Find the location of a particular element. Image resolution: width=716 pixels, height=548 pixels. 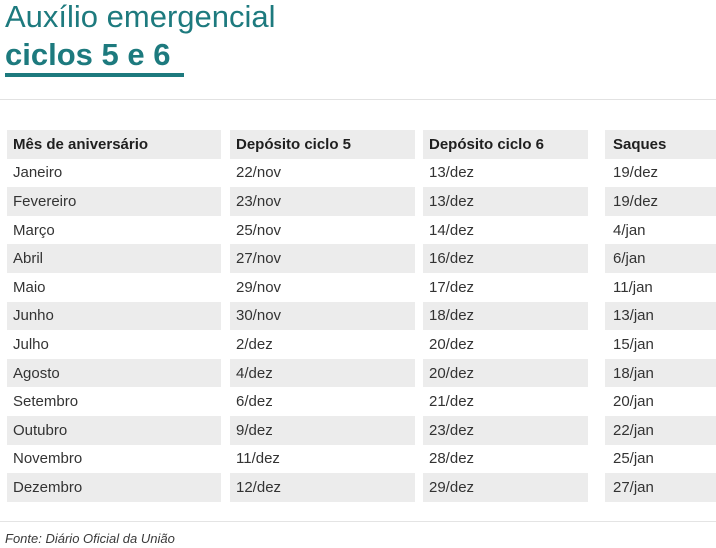

withdrawal-cell: 22/jan is located at coordinates (660, 430).